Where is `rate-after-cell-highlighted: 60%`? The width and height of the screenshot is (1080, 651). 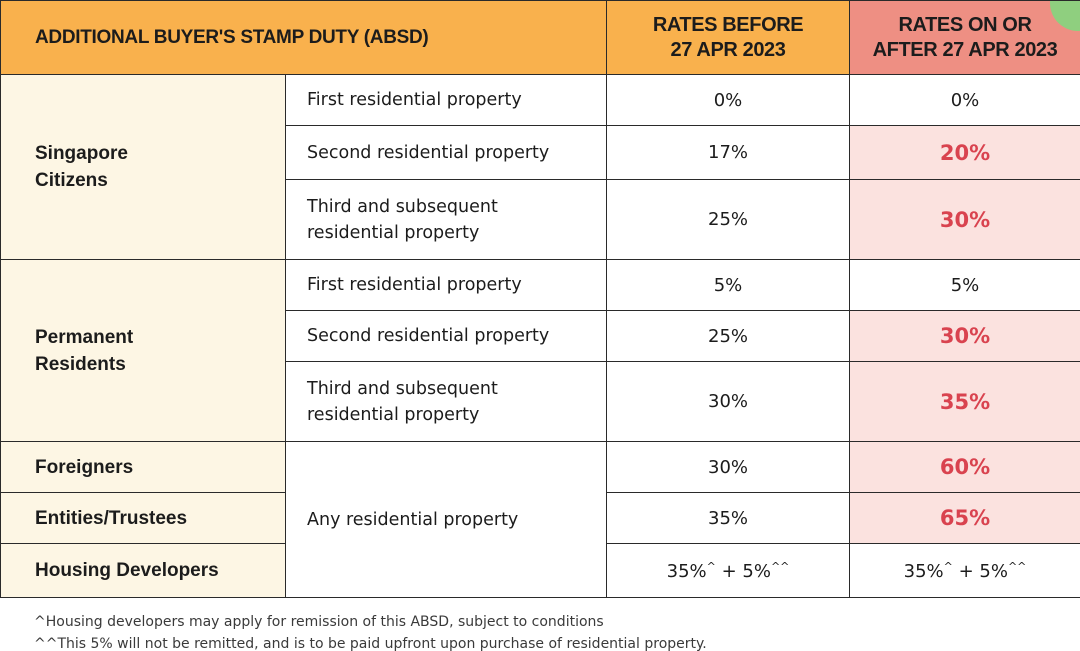
rate-after-cell-highlighted: 60% is located at coordinates (964, 467).